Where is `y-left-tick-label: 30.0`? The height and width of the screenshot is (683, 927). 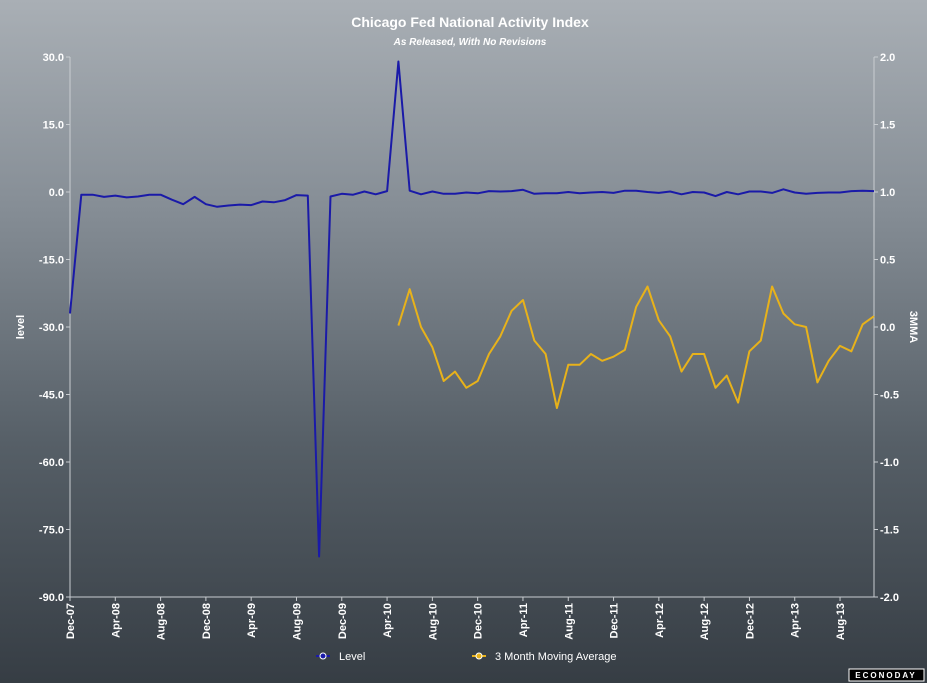
y-left-tick-label: 30.0 is located at coordinates (53, 58).